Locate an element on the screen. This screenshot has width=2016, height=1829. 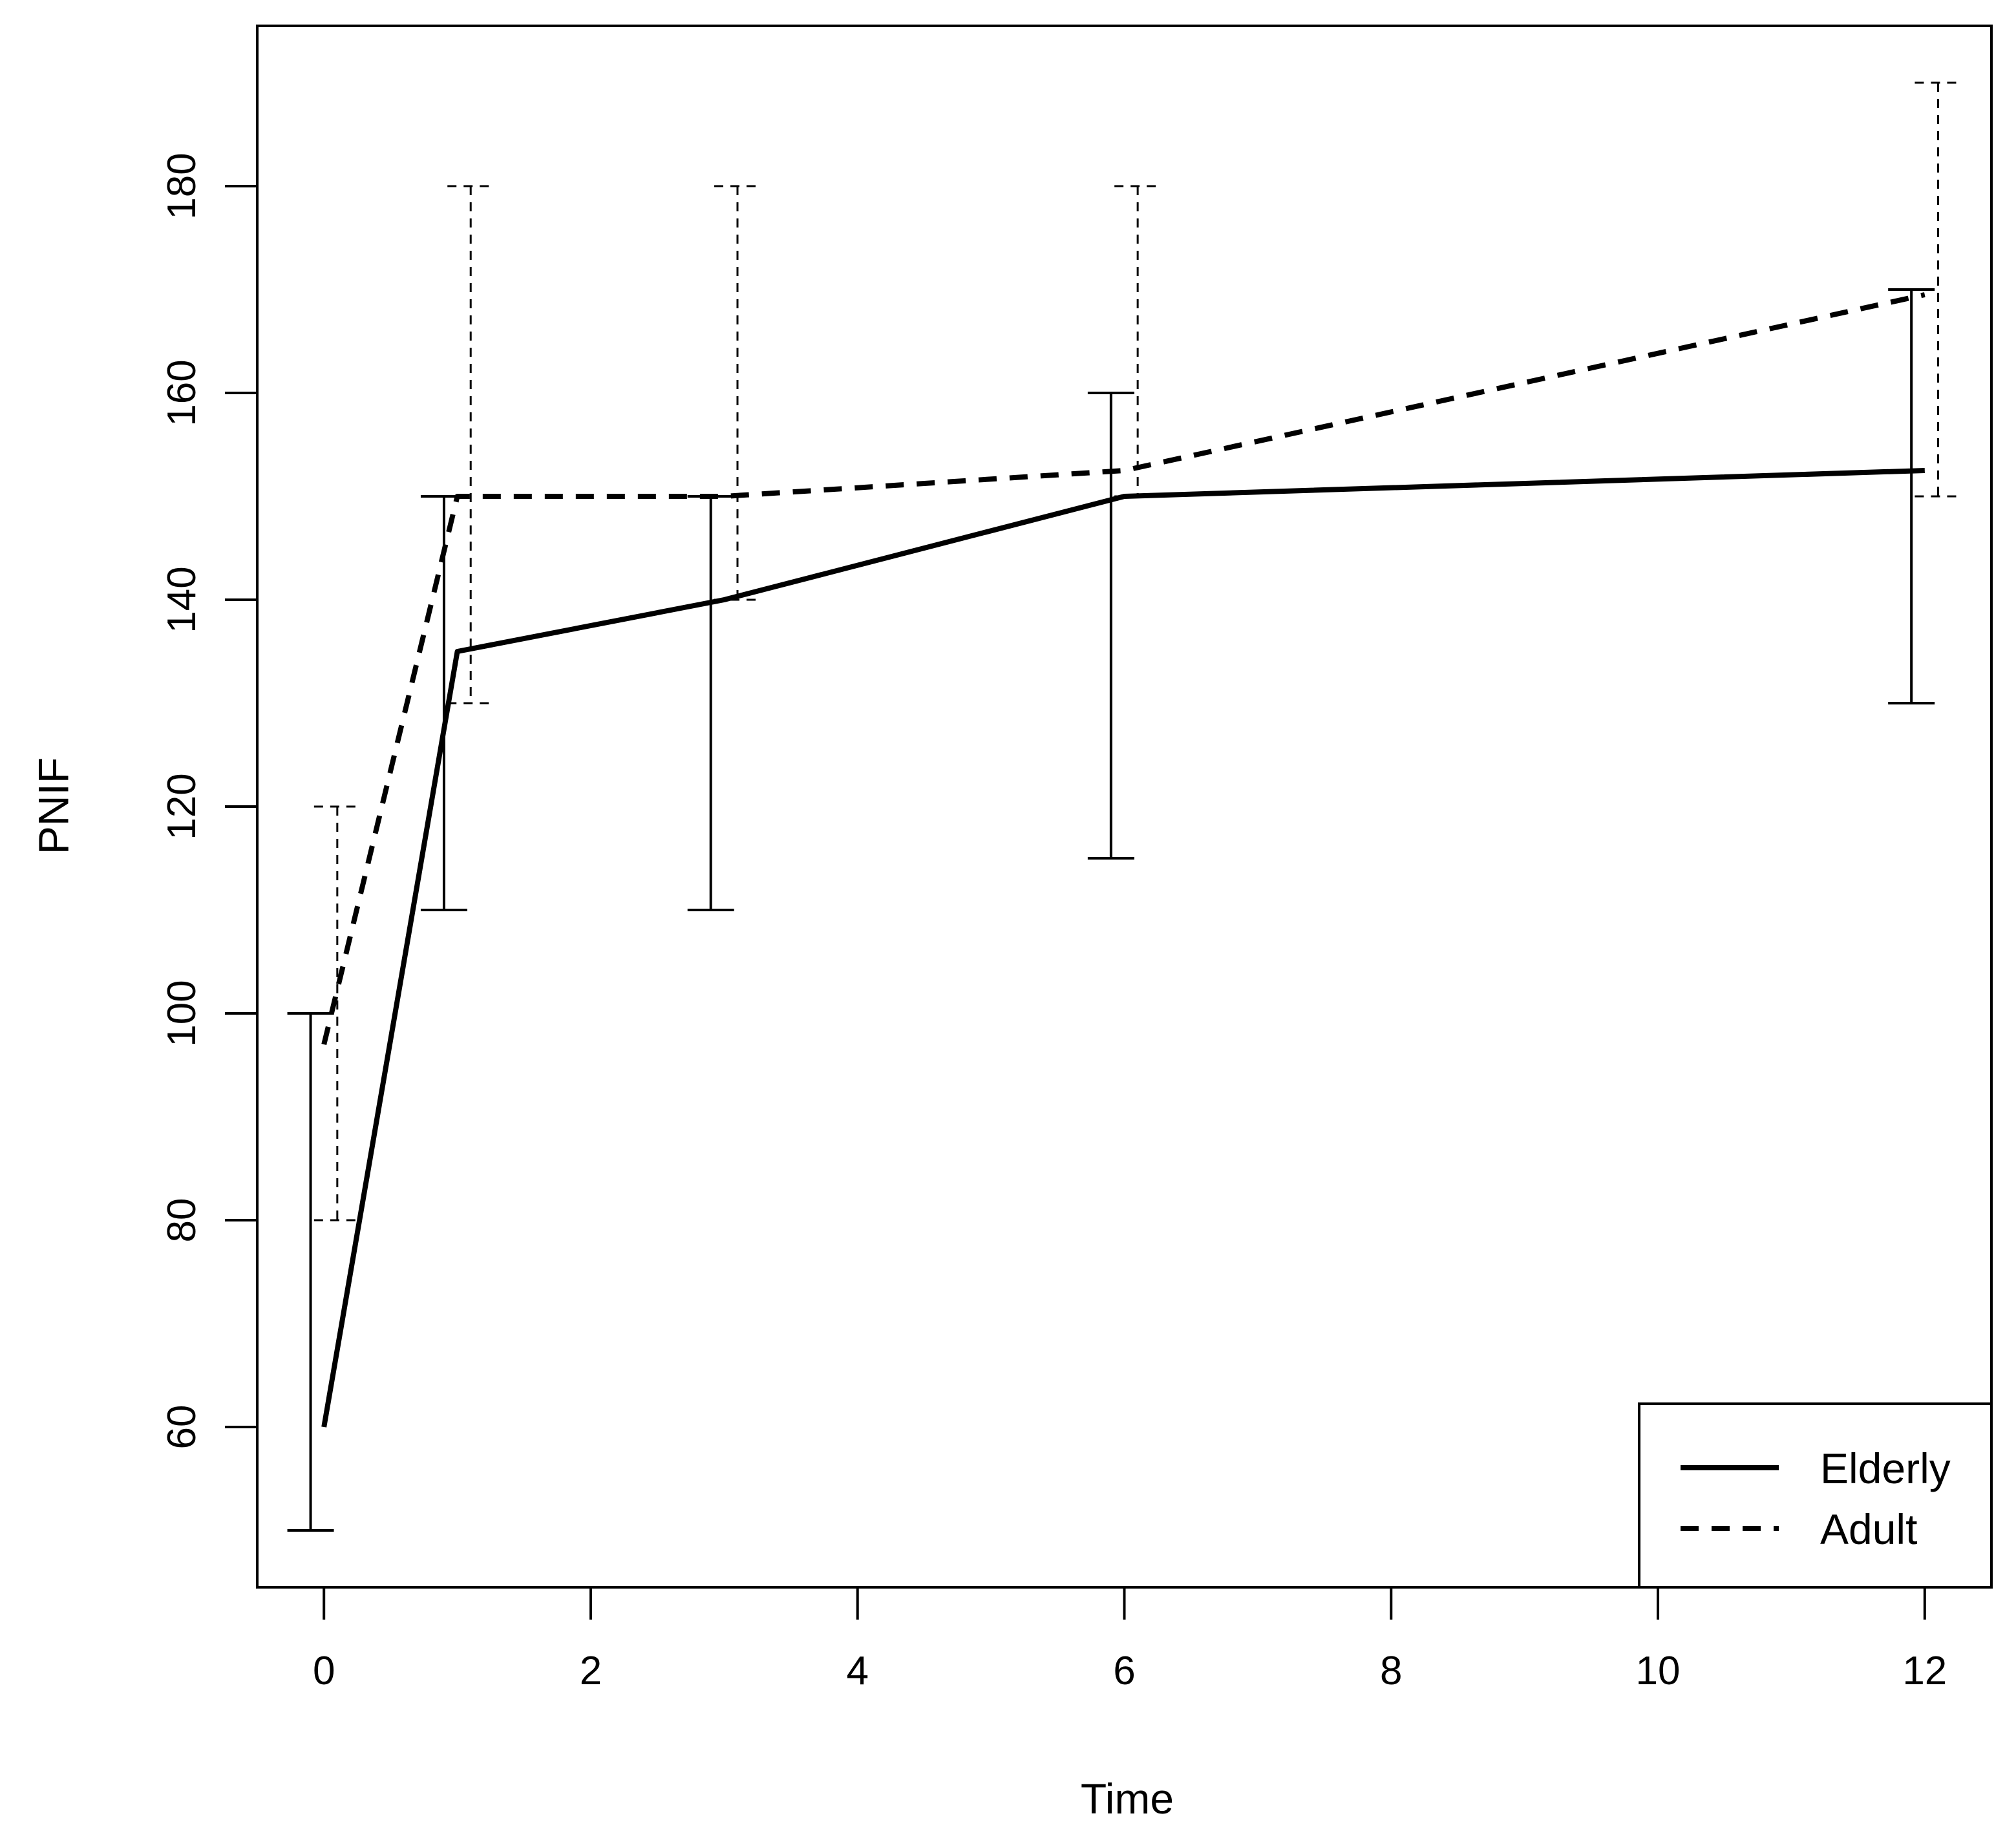
x-tick-label: 6 is located at coordinates (1124, 1671).